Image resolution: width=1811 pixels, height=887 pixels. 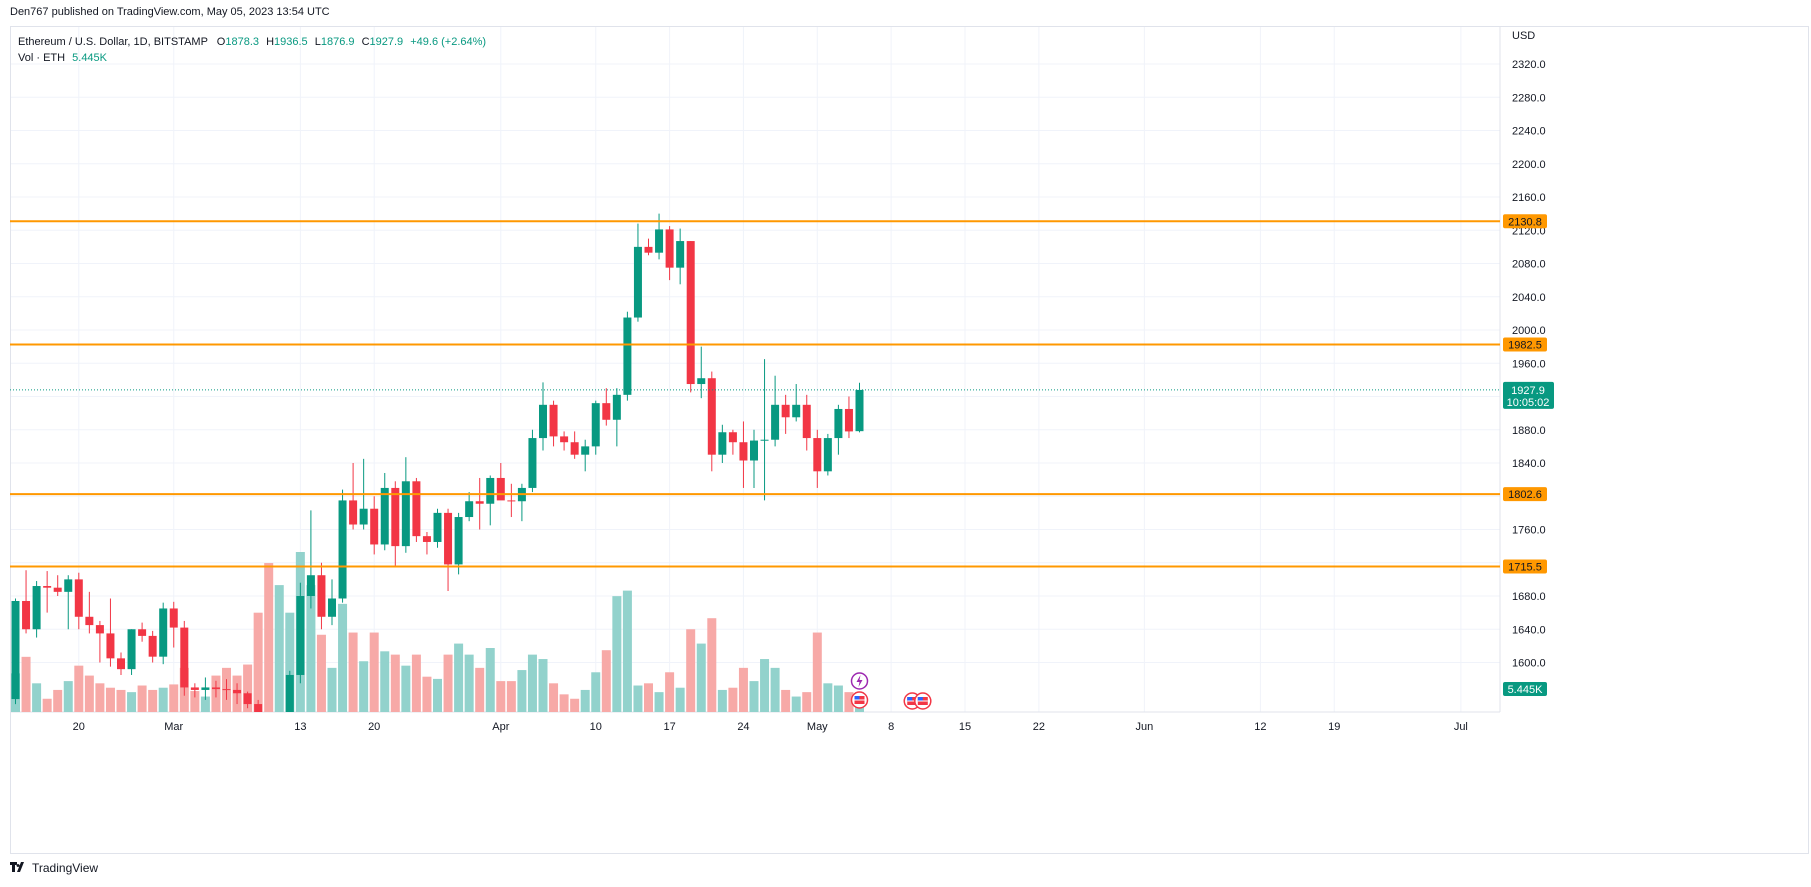 I want to click on volume-label: Vol · ETH, so click(x=42, y=58).